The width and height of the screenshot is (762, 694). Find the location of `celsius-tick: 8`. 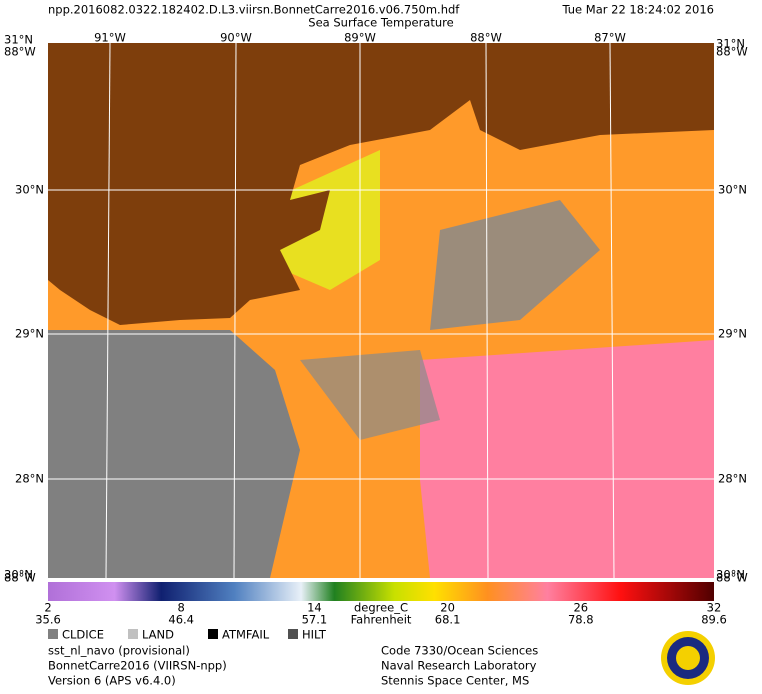

celsius-tick: 8 is located at coordinates (181, 608).